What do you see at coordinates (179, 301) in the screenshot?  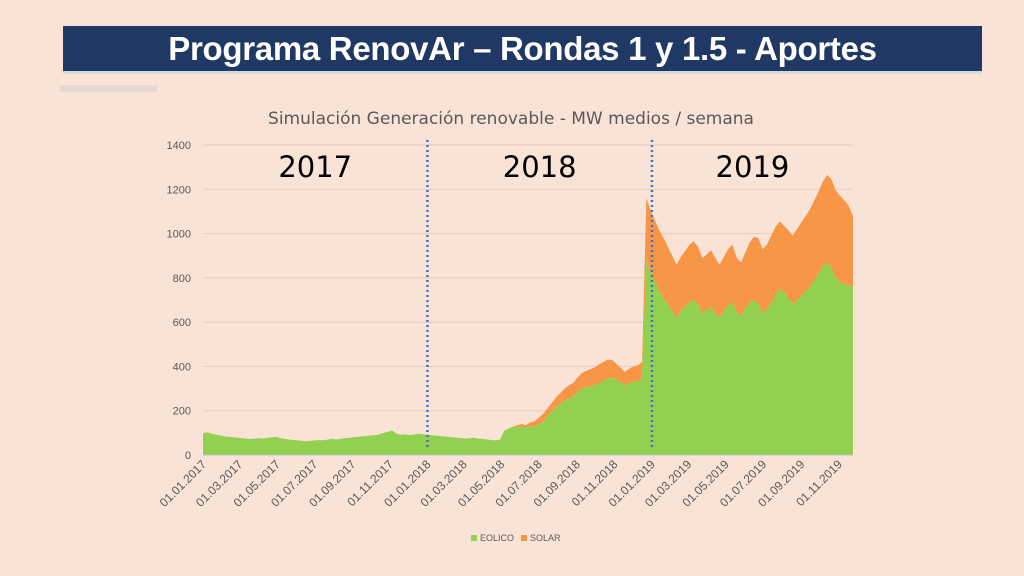 I see `y-axis: 0 200 400 600 800 1000 1200 1400` at bounding box center [179, 301].